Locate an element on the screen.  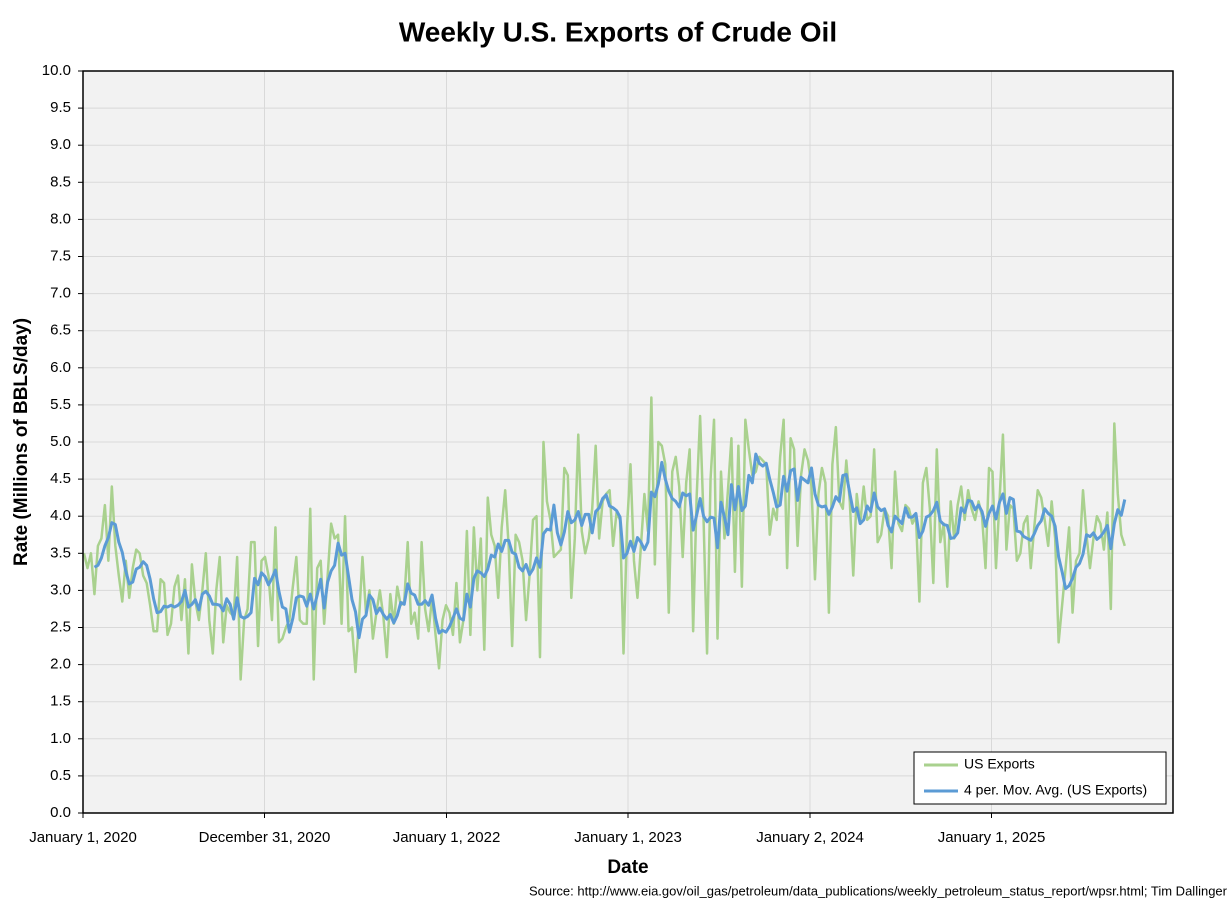
y-tick-label: 9.5 is located at coordinates (60, 107).